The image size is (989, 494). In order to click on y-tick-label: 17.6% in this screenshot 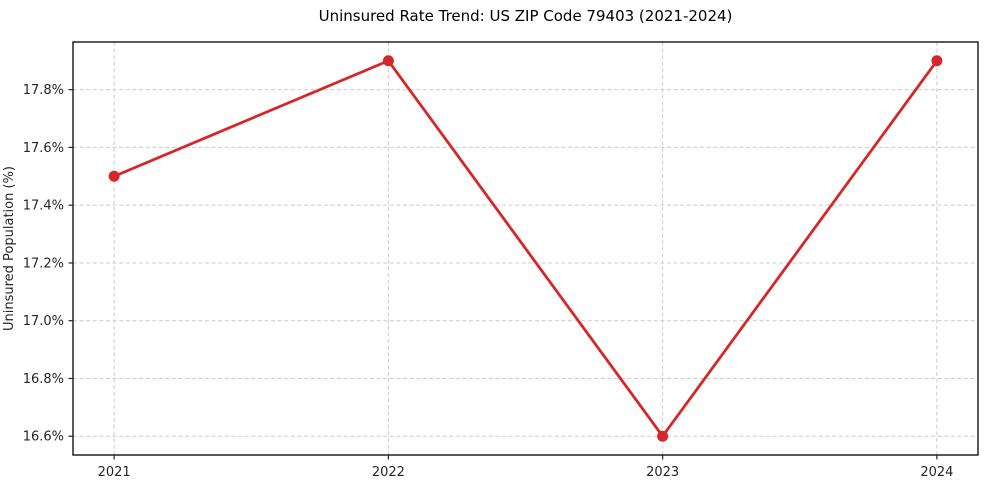, I will do `click(43, 148)`.